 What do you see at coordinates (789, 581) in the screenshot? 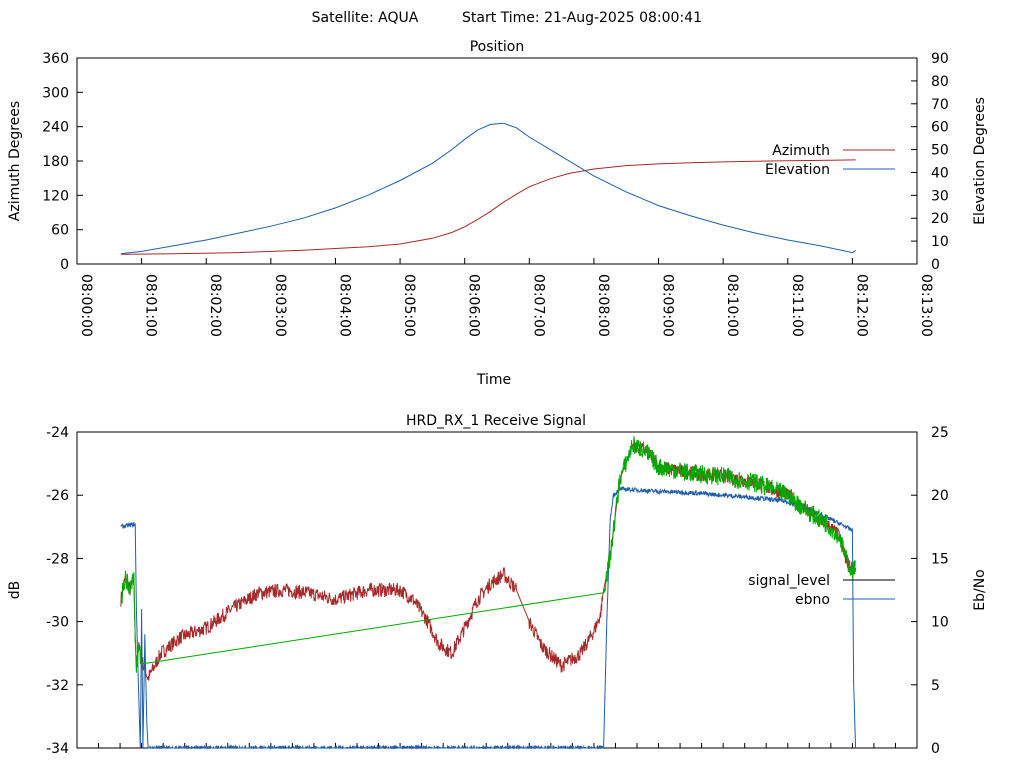
I see `legend-label-signal-level: signal_level` at bounding box center [789, 581].